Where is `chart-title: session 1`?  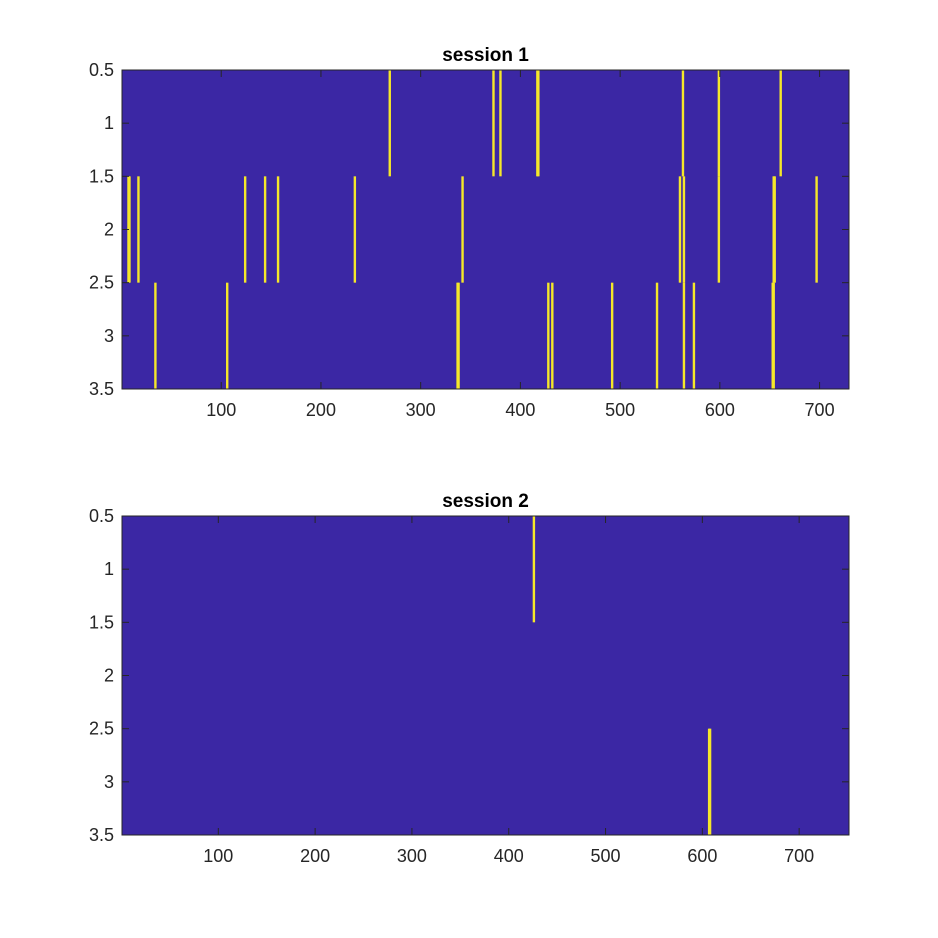 chart-title: session 1 is located at coordinates (485, 55).